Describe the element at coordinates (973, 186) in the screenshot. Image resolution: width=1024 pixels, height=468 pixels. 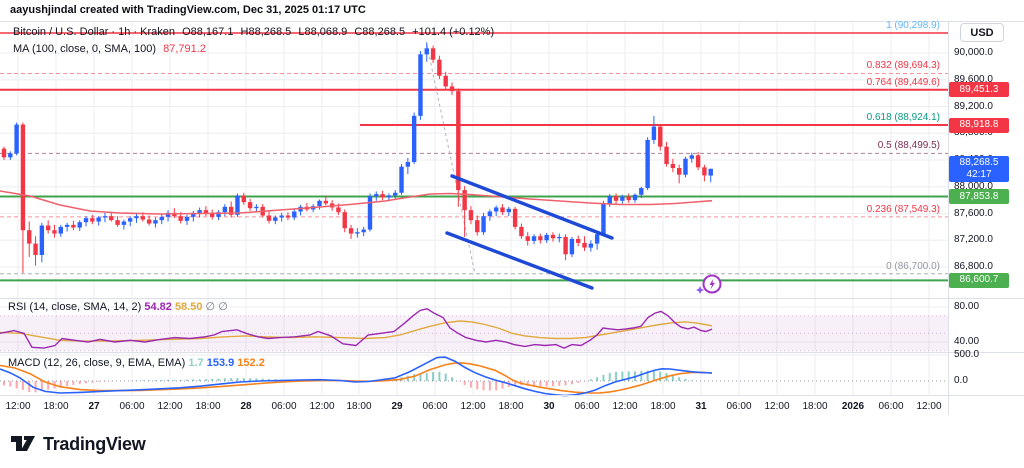
I see `price-tick-label: 88,000.0` at that location.